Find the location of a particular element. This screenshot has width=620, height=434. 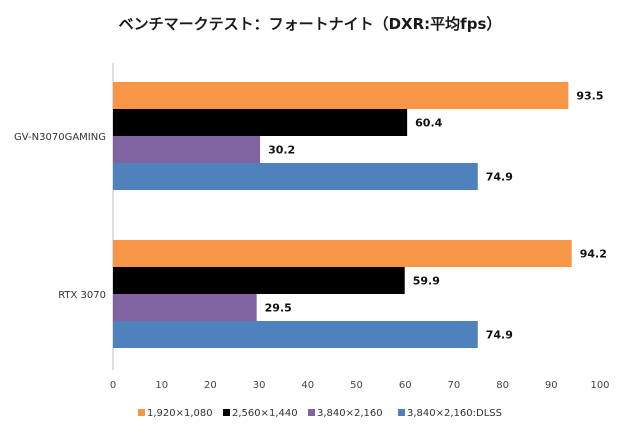

data-label: 30.2 is located at coordinates (281, 150).